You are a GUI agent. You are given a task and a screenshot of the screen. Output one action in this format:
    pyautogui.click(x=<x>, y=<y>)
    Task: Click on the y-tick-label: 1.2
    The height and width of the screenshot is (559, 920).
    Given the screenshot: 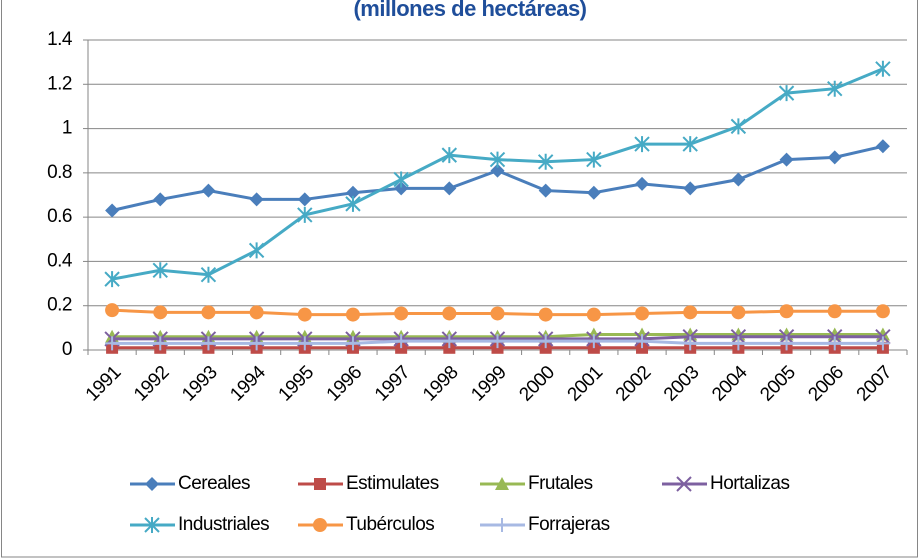 What is the action you would take?
    pyautogui.click(x=59, y=83)
    